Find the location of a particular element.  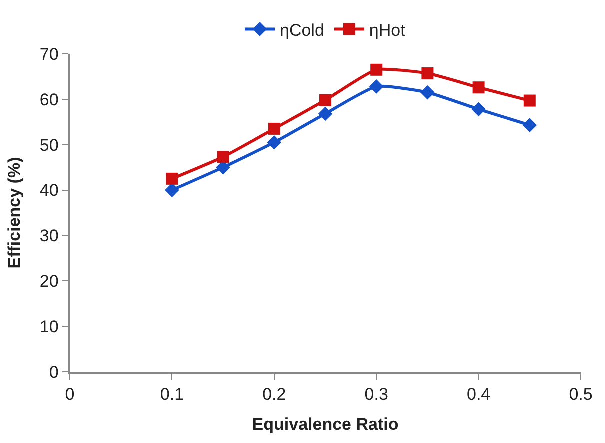

y-tick-label: 30 is located at coordinates (49, 236).